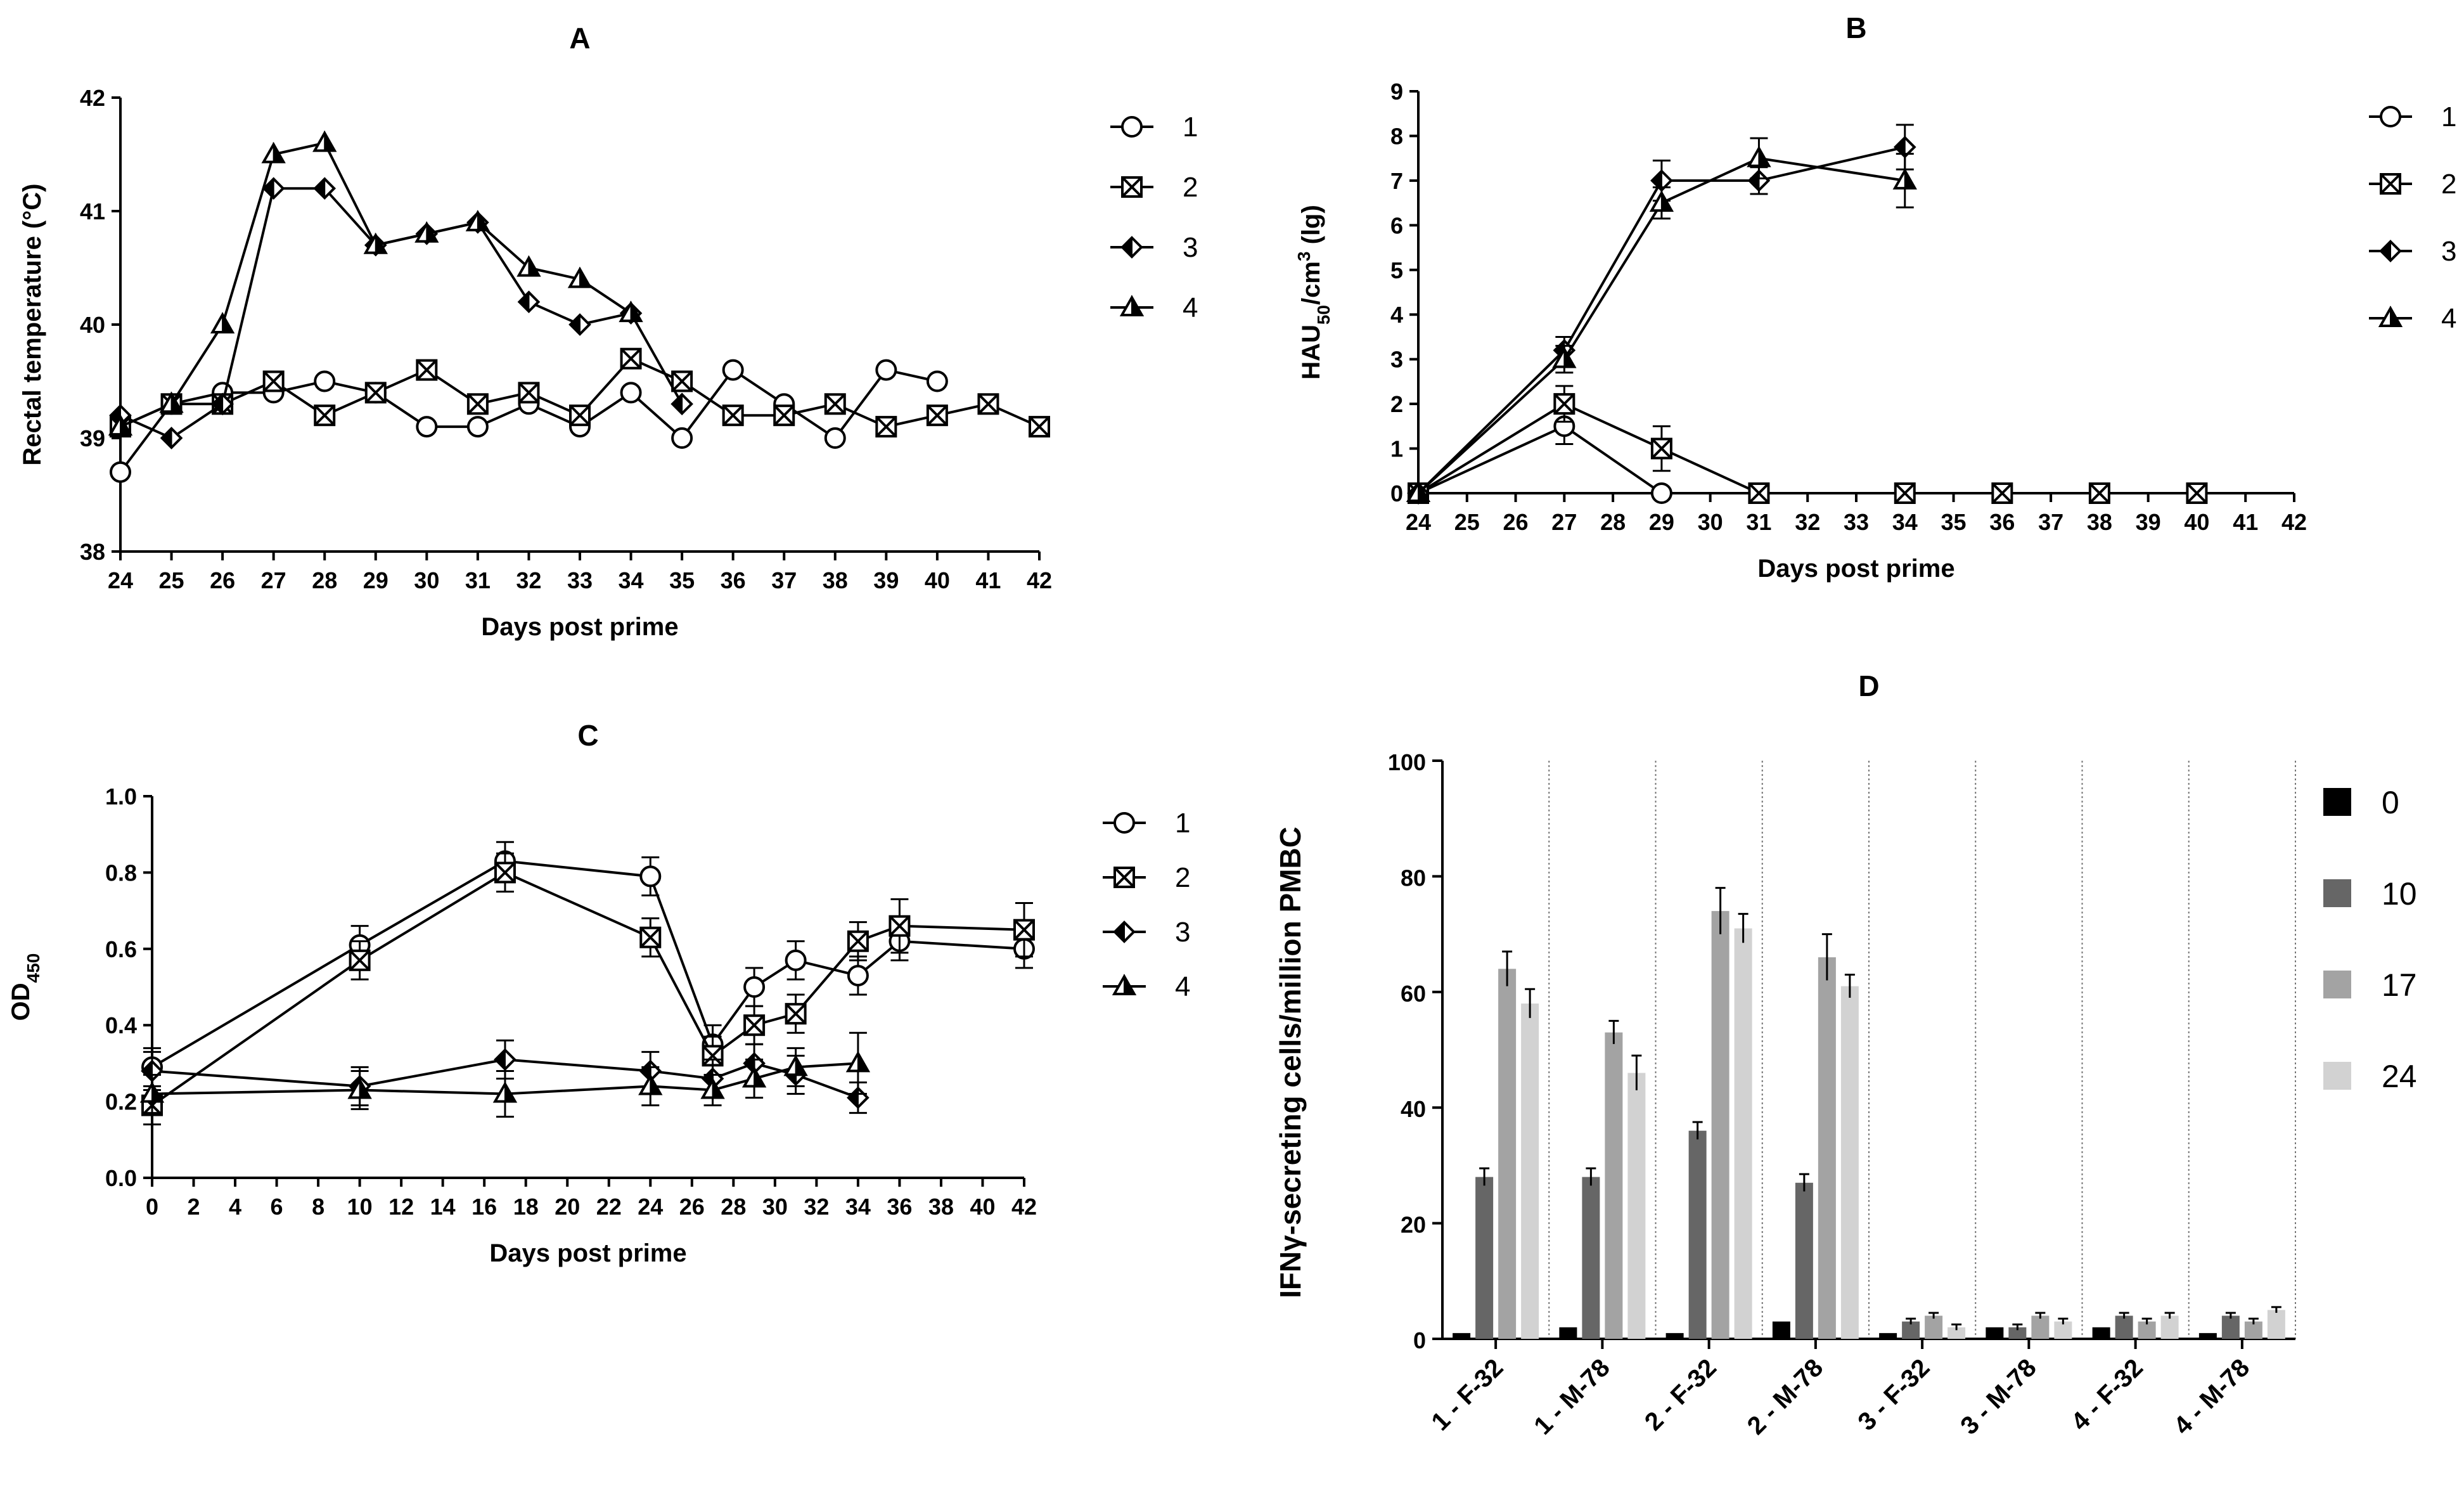 Image resolution: width=2464 pixels, height=1491 pixels. What do you see at coordinates (2448, 318) in the screenshot?
I see `legend-label-4: 4` at bounding box center [2448, 318].